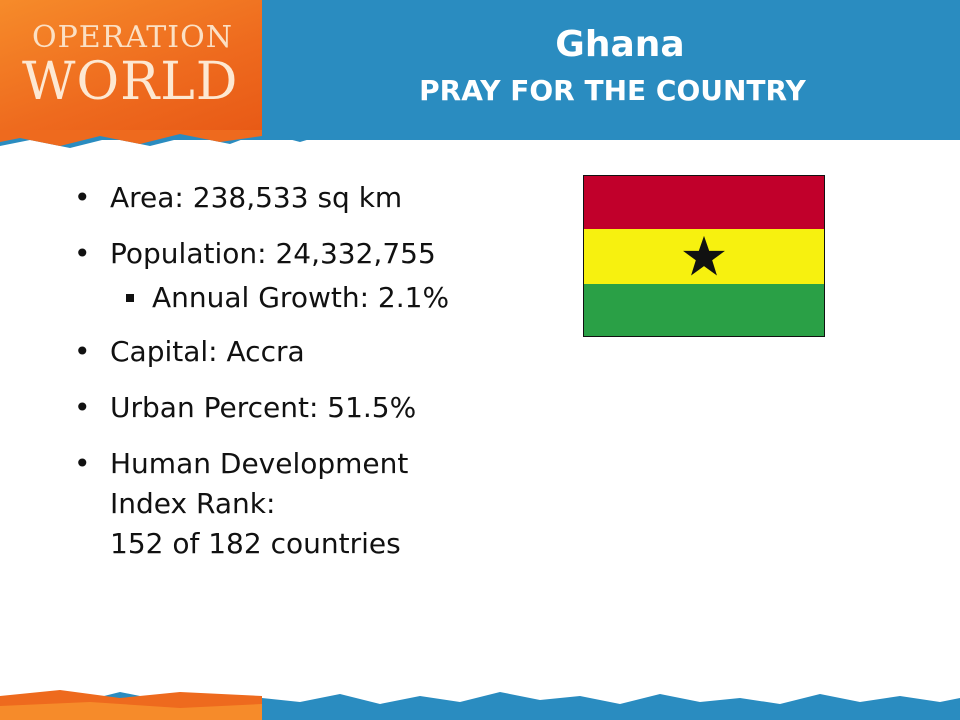 The image size is (960, 720). Describe the element at coordinates (314, 352) in the screenshot. I see `fact-capital: Capital: Accra` at that location.